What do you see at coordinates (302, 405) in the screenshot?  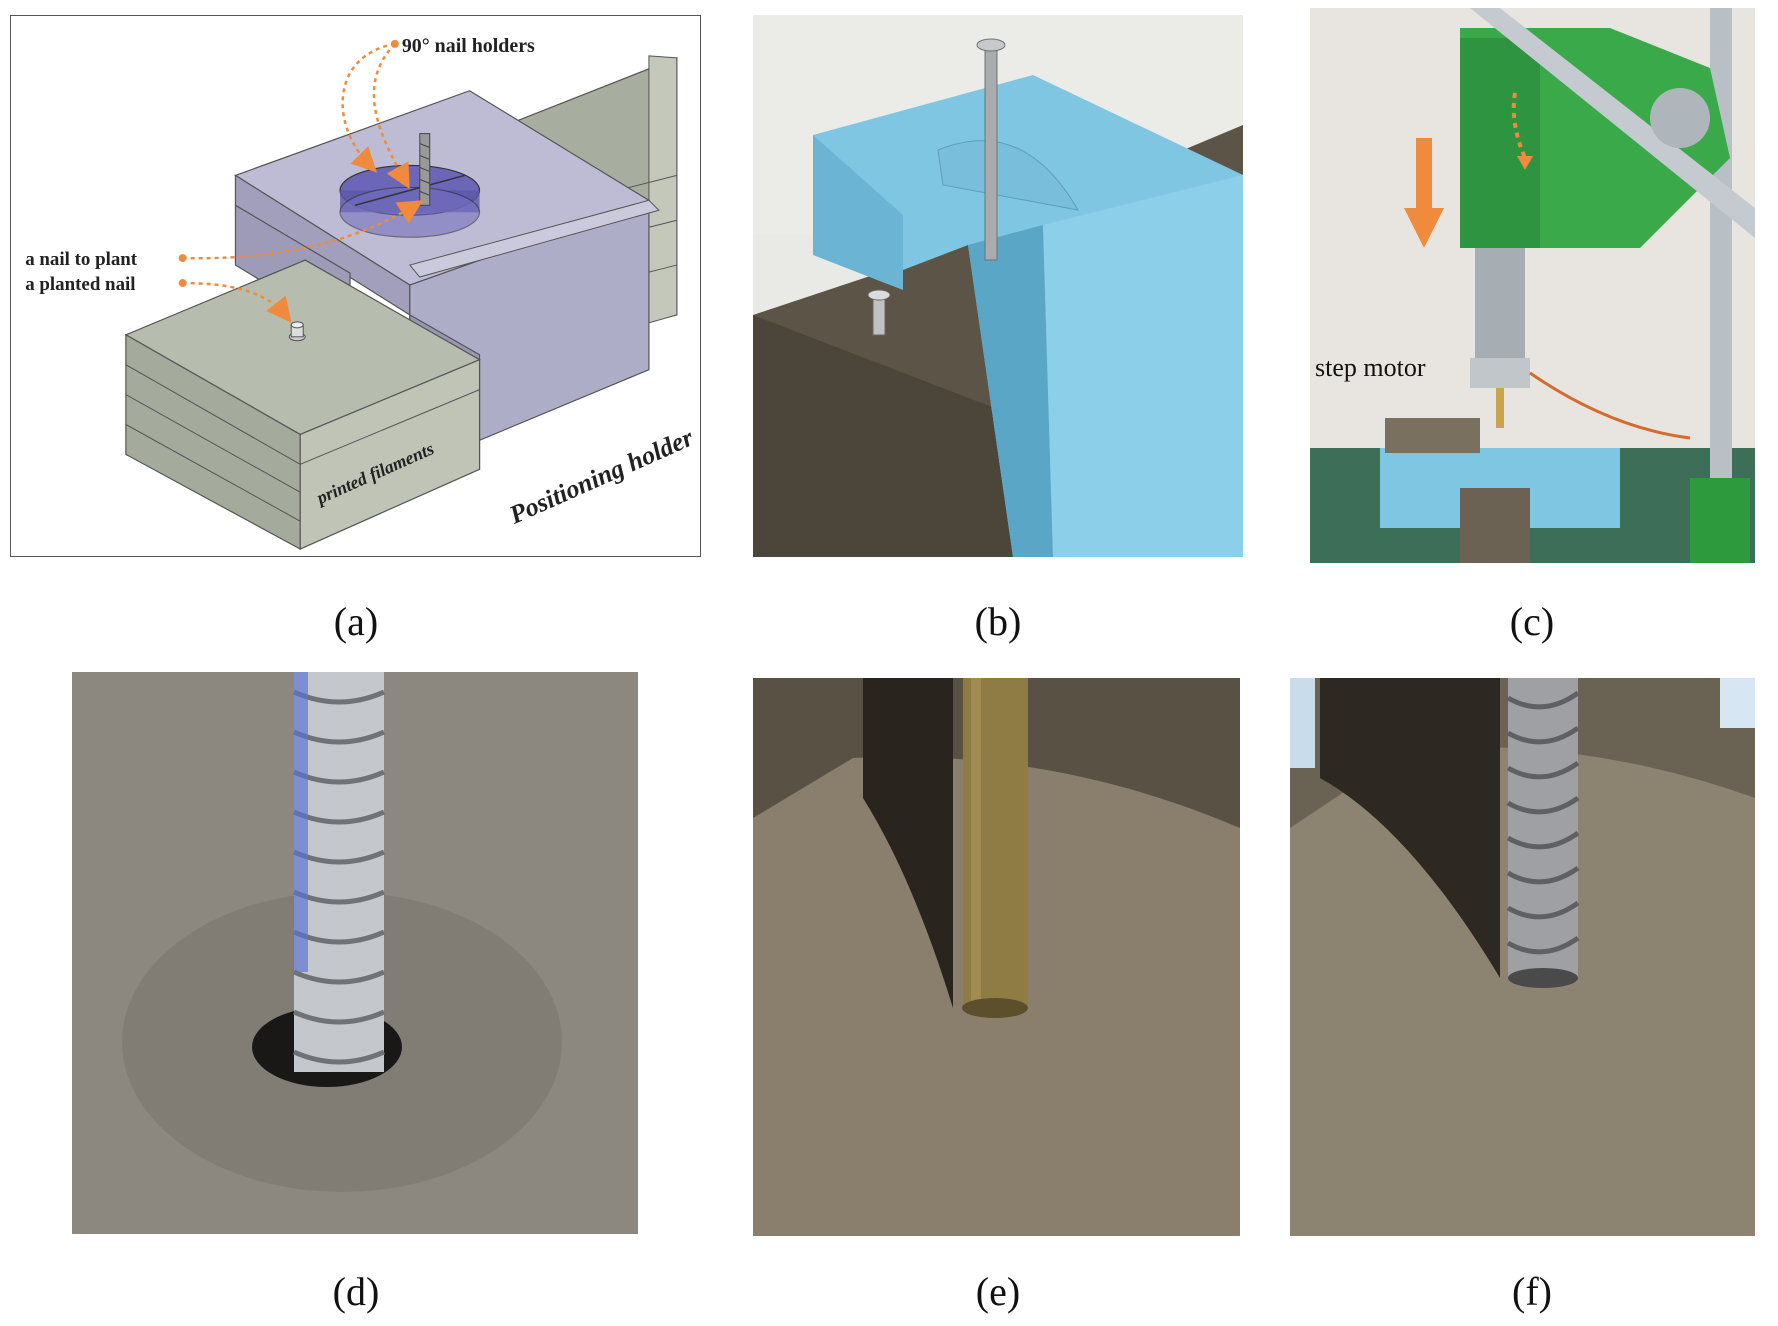 I see `front-filament-stack` at bounding box center [302, 405].